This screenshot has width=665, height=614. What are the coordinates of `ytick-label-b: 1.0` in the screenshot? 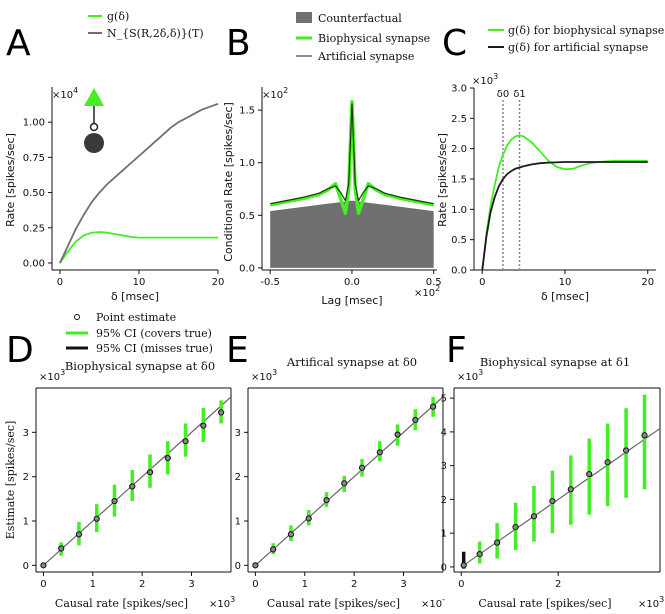 It's located at (247, 163).